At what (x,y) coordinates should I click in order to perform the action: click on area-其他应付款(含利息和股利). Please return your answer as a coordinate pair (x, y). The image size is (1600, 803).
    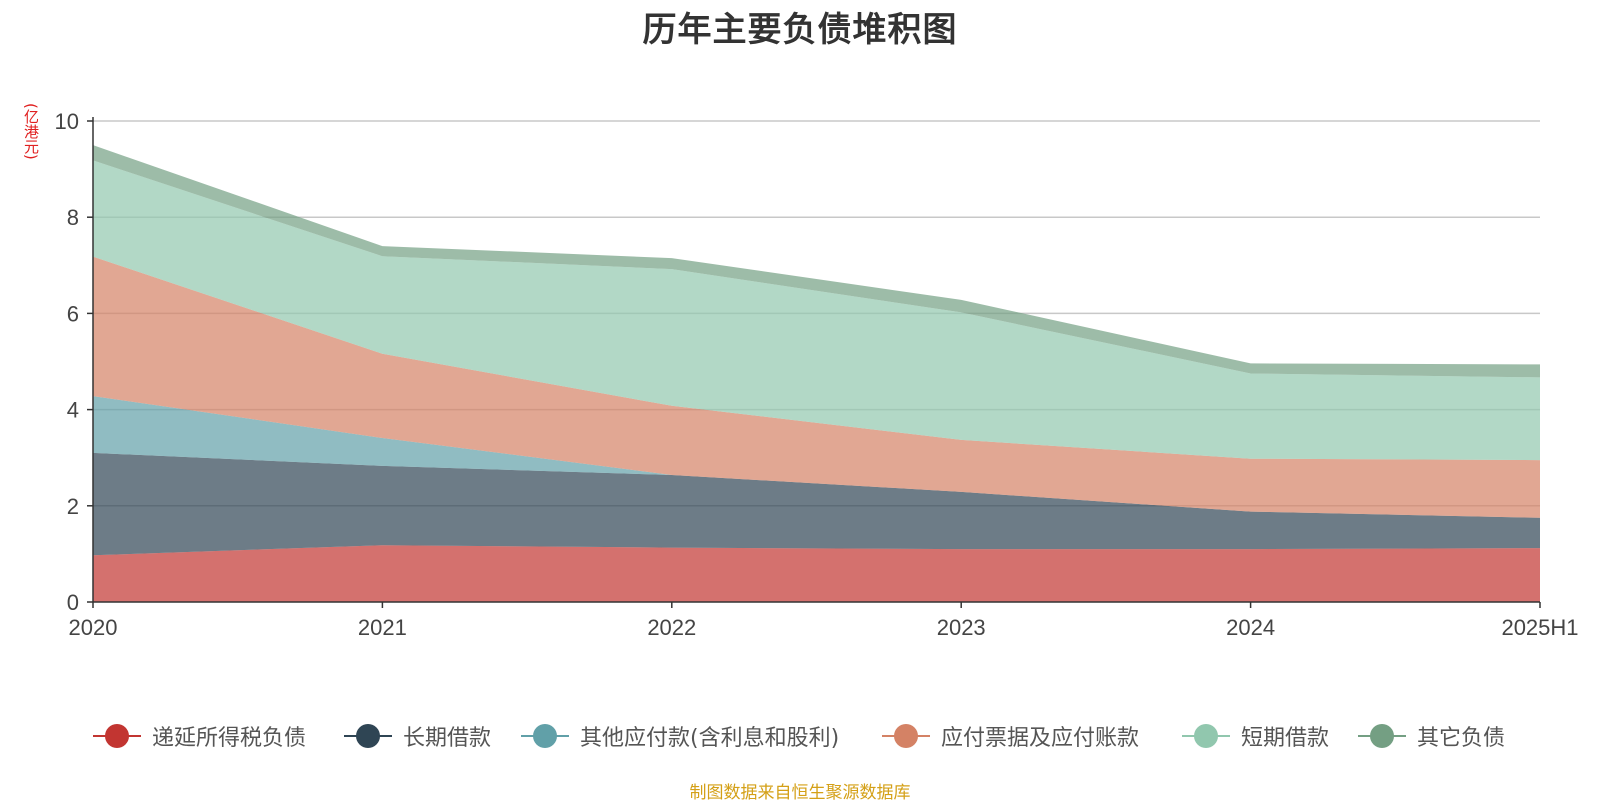
    Looking at the image, I should click on (816, 457).